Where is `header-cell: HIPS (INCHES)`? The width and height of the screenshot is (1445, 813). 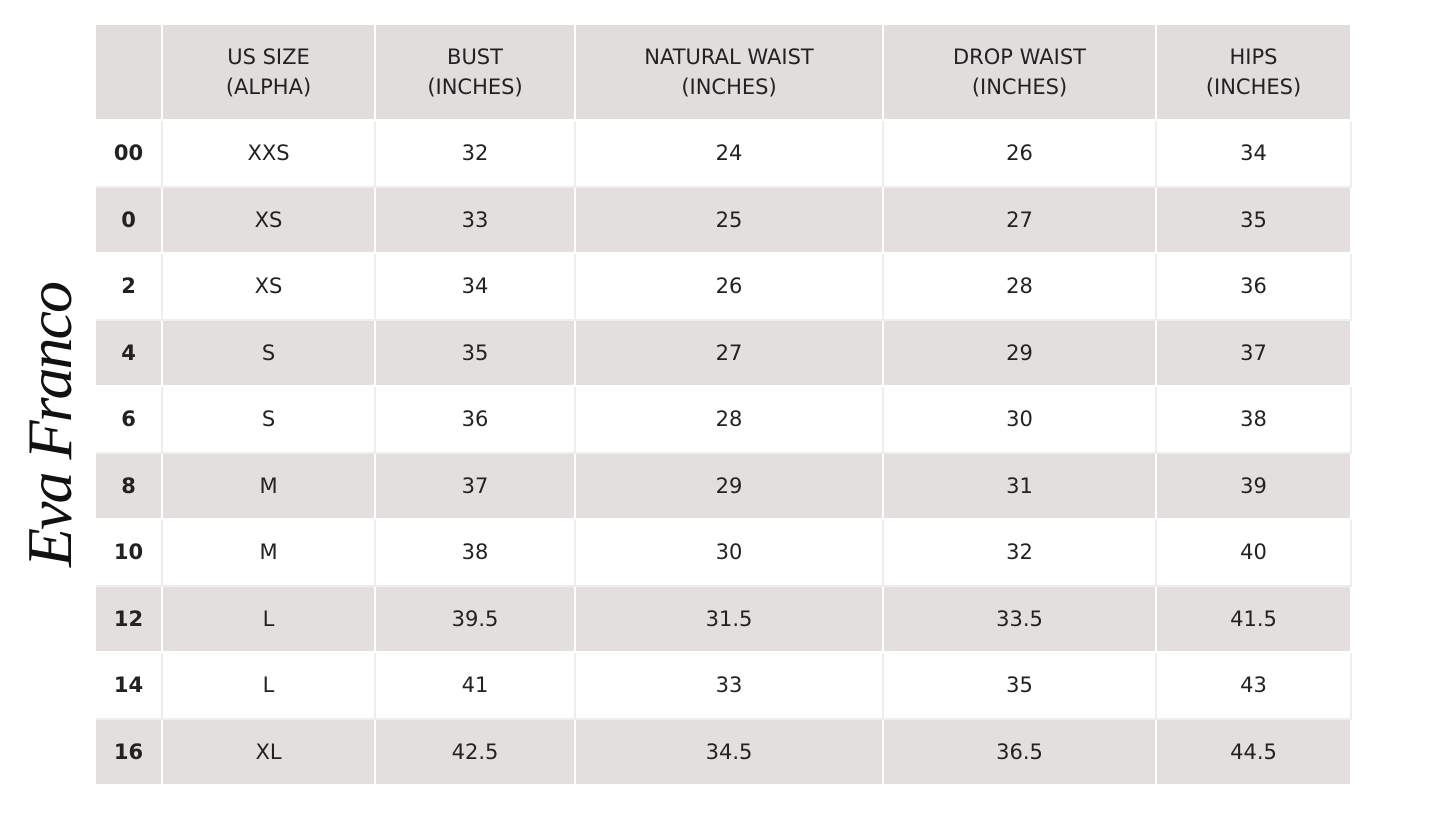 header-cell: HIPS (INCHES) is located at coordinates (1254, 73).